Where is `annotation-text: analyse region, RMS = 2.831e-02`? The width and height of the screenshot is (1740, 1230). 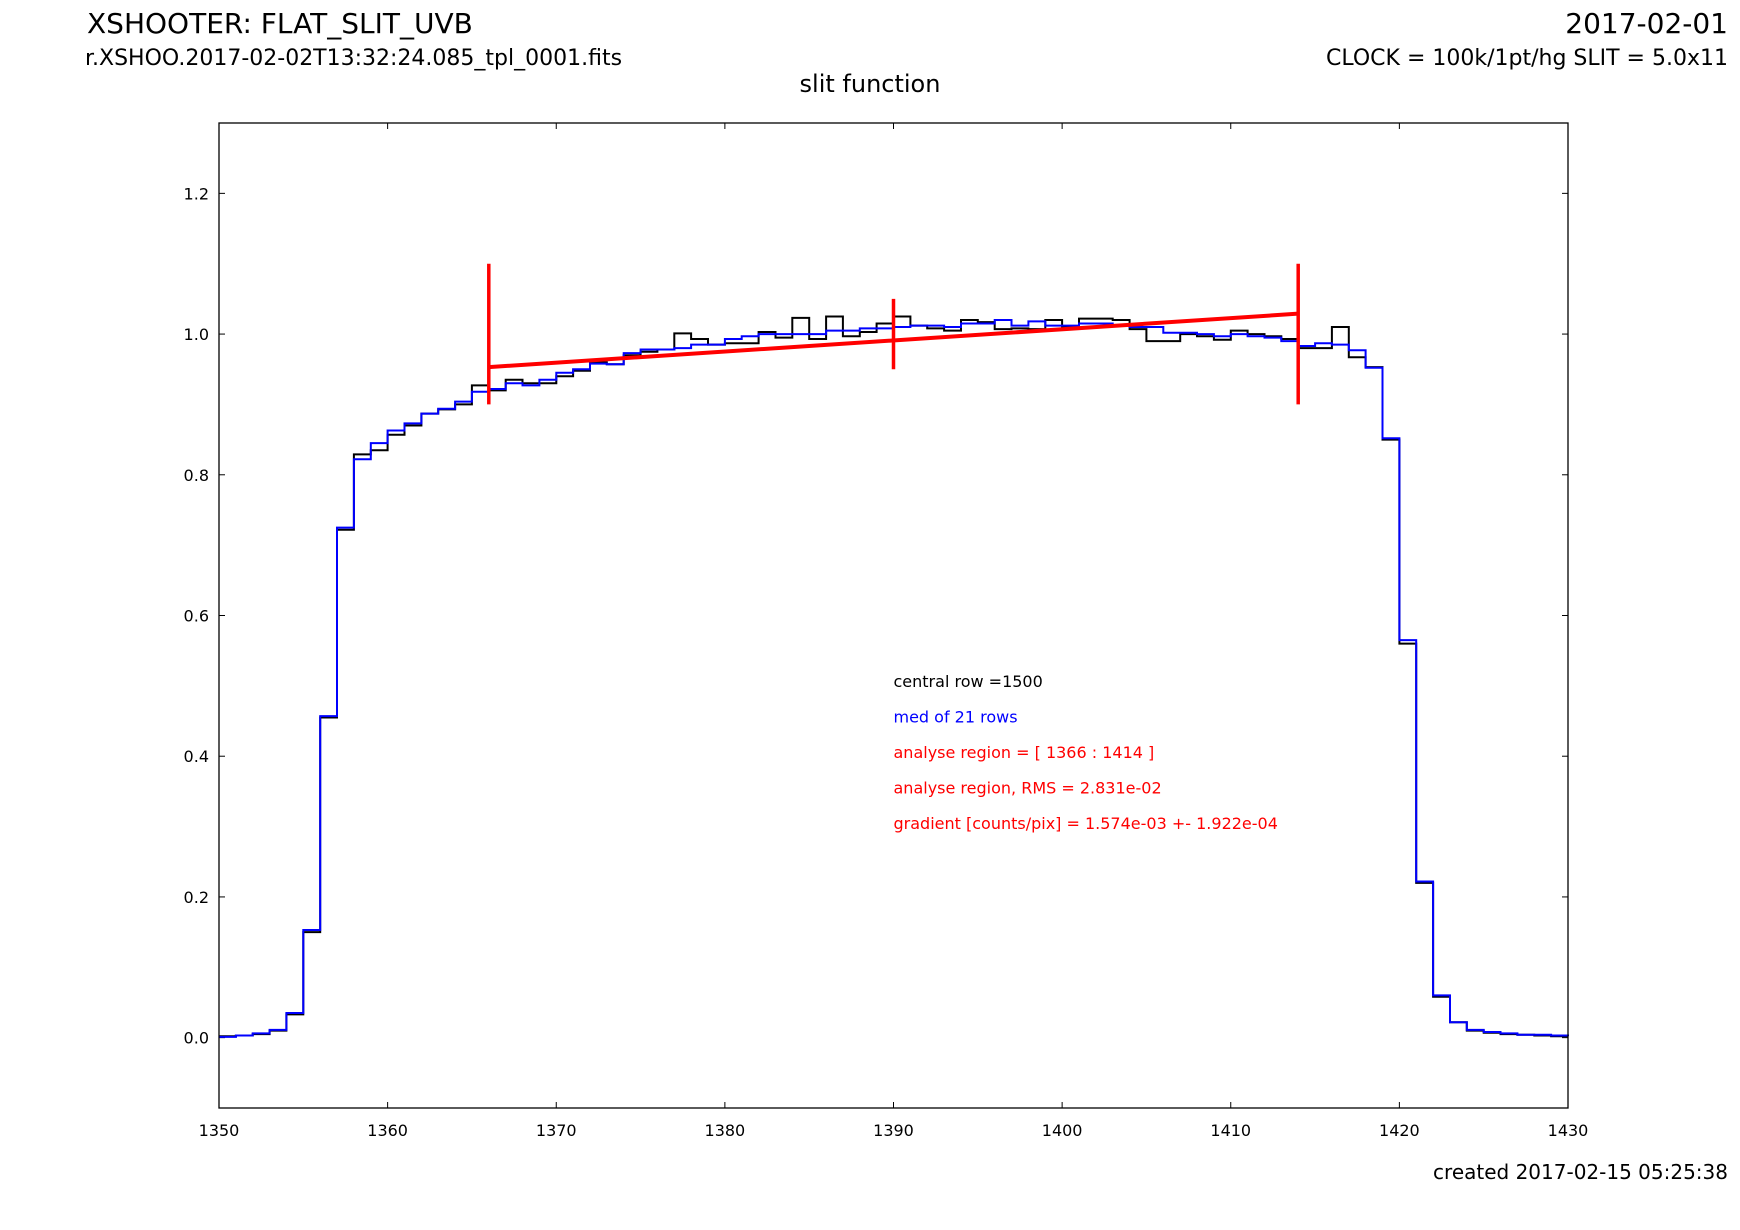
annotation-text: analyse region, RMS = 2.831e-02 is located at coordinates (1028, 788).